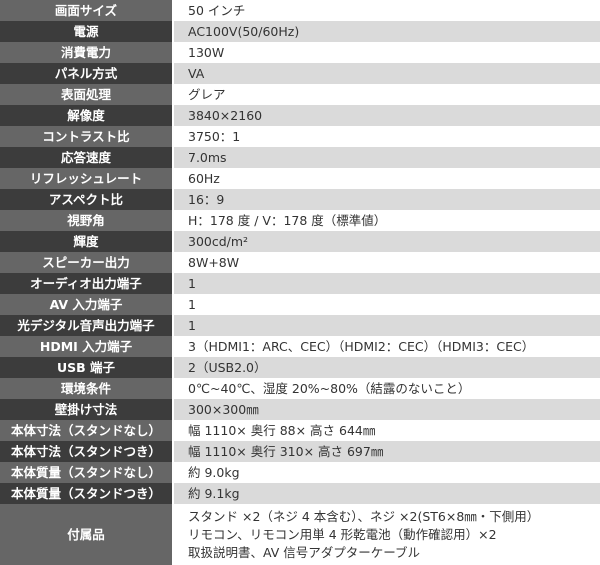 Image resolution: width=600 pixels, height=565 pixels. What do you see at coordinates (386, 388) in the screenshot?
I see `spec-value: 0℃~40℃、湿度 20%~80%（結露のないこと）` at bounding box center [386, 388].